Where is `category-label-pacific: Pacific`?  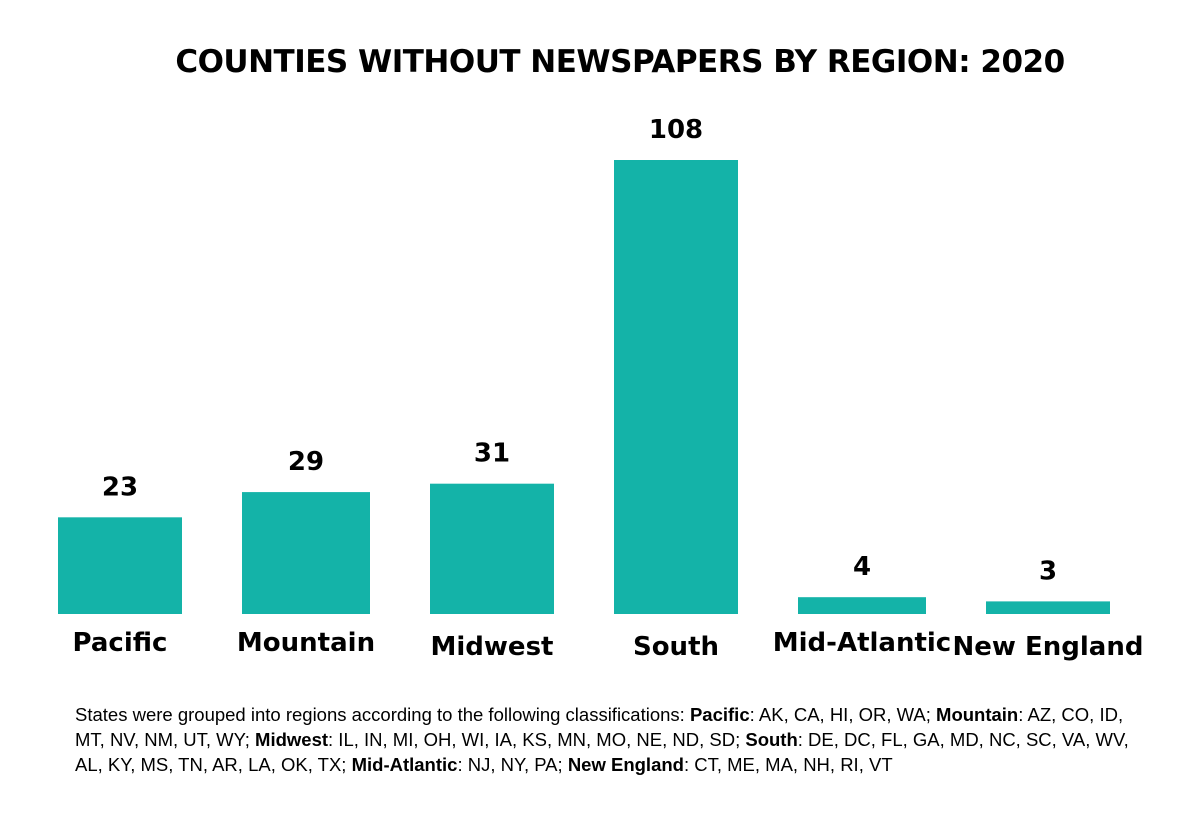 category-label-pacific: Pacific is located at coordinates (120, 643).